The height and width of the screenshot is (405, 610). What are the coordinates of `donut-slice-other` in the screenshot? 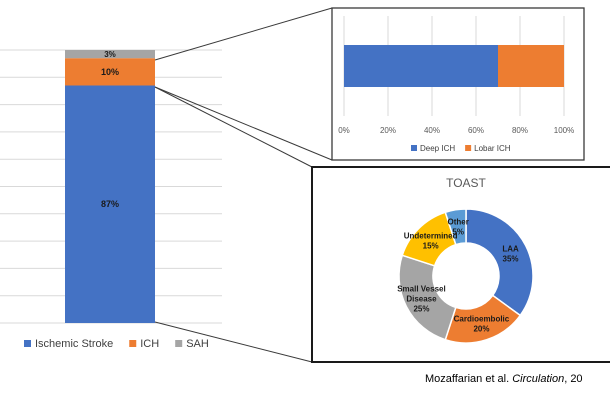 It's located at (455, 227).